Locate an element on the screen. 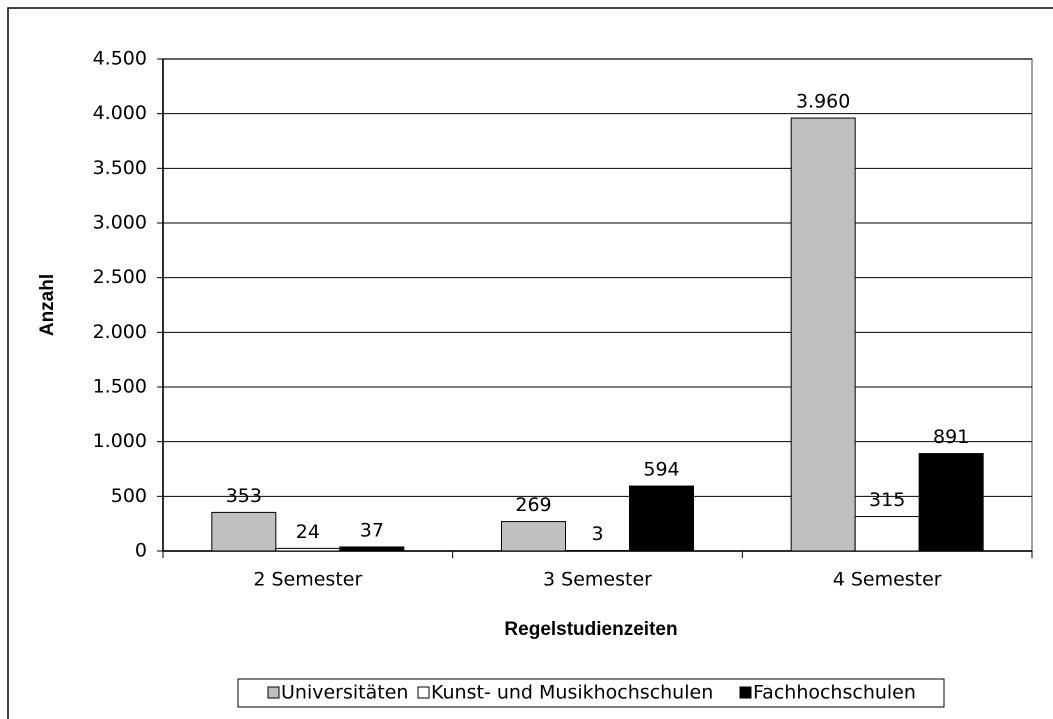 Image resolution: width=1053 pixels, height=719 pixels. y-tick-label: 4.000 is located at coordinates (120, 113).